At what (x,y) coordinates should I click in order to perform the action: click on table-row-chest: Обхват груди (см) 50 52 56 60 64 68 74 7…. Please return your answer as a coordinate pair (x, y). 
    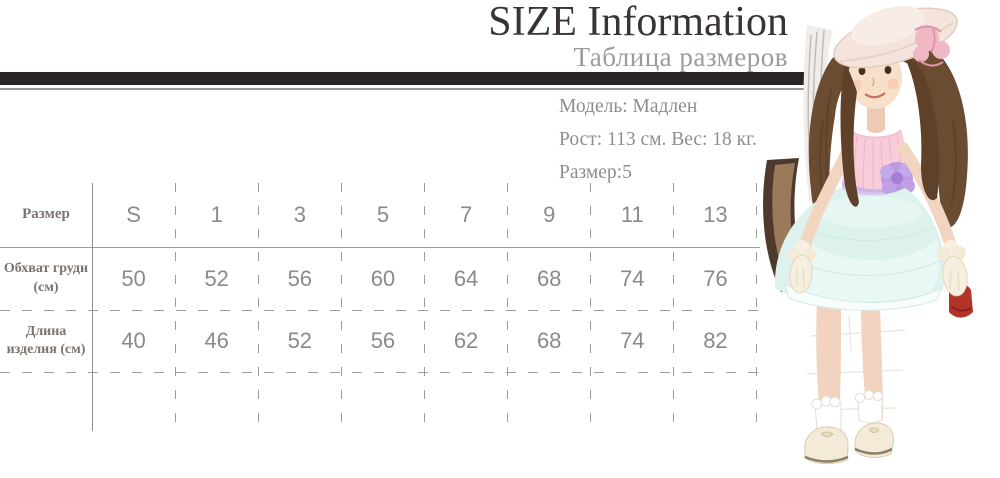
    Looking at the image, I should click on (378, 278).